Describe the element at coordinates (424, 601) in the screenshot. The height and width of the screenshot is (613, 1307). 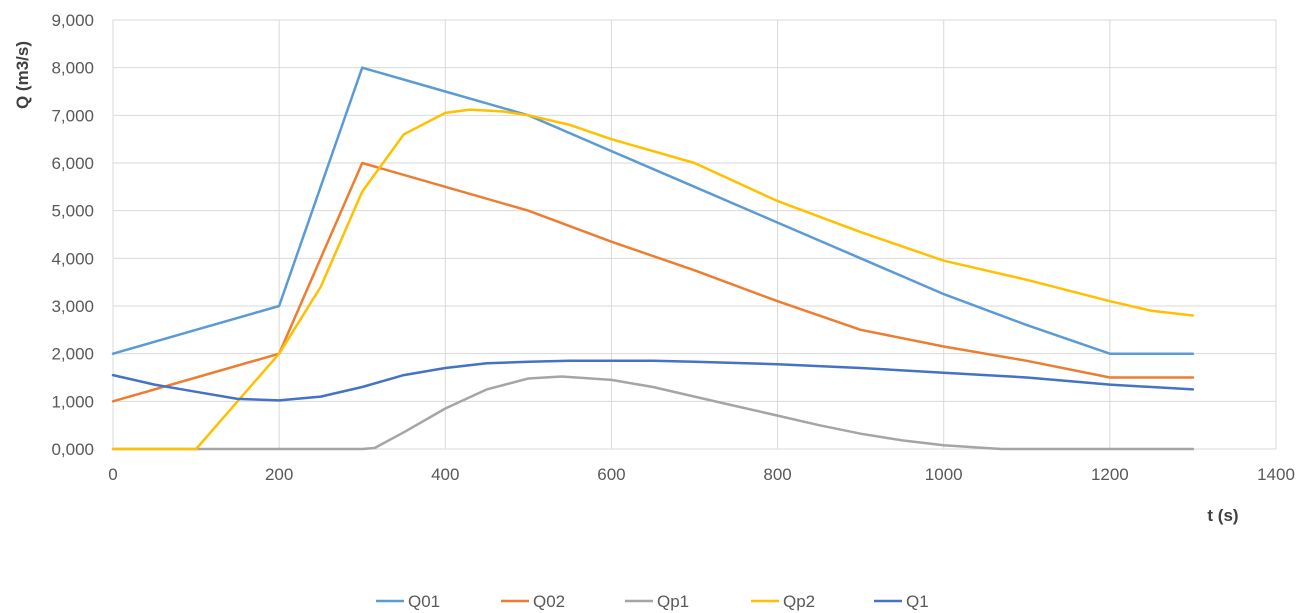
I see `legend-label: Q01` at that location.